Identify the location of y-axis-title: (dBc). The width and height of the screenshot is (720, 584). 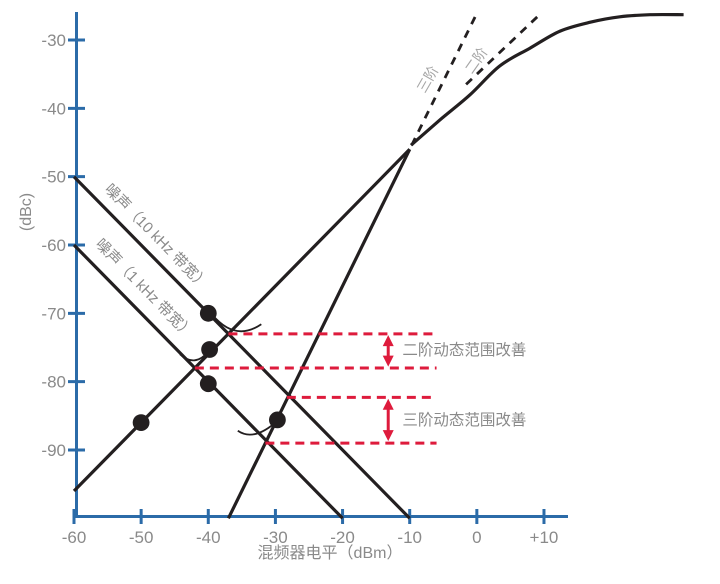
(26, 212).